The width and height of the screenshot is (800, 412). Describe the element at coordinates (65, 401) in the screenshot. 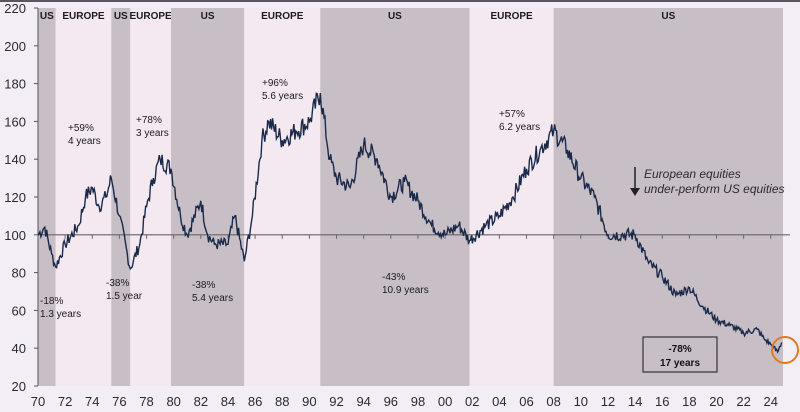

I see `x-tick-label: 72` at that location.